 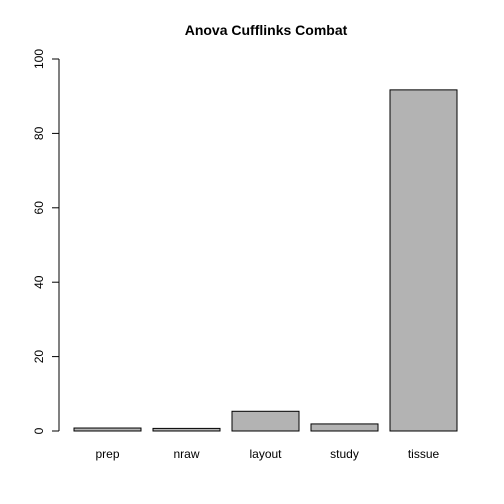 What do you see at coordinates (186, 454) in the screenshot?
I see `x-tick-label: nraw` at bounding box center [186, 454].